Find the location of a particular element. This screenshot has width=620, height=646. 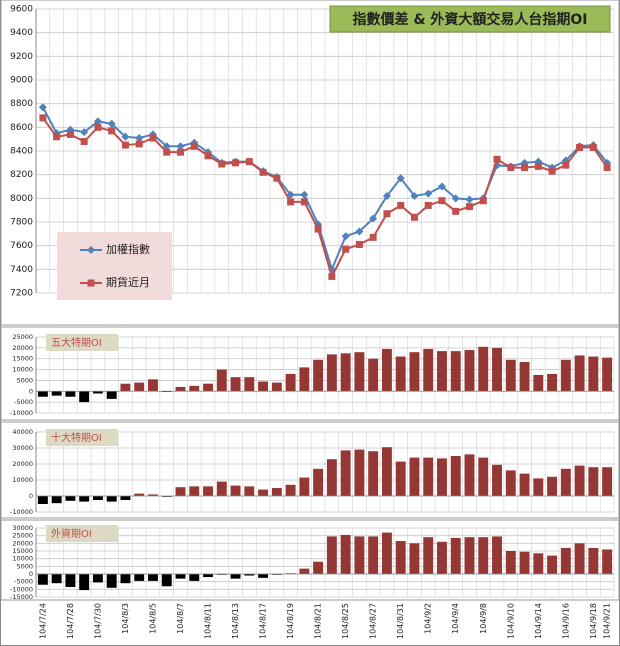

y-tick-label: 7800 is located at coordinates (21, 223).